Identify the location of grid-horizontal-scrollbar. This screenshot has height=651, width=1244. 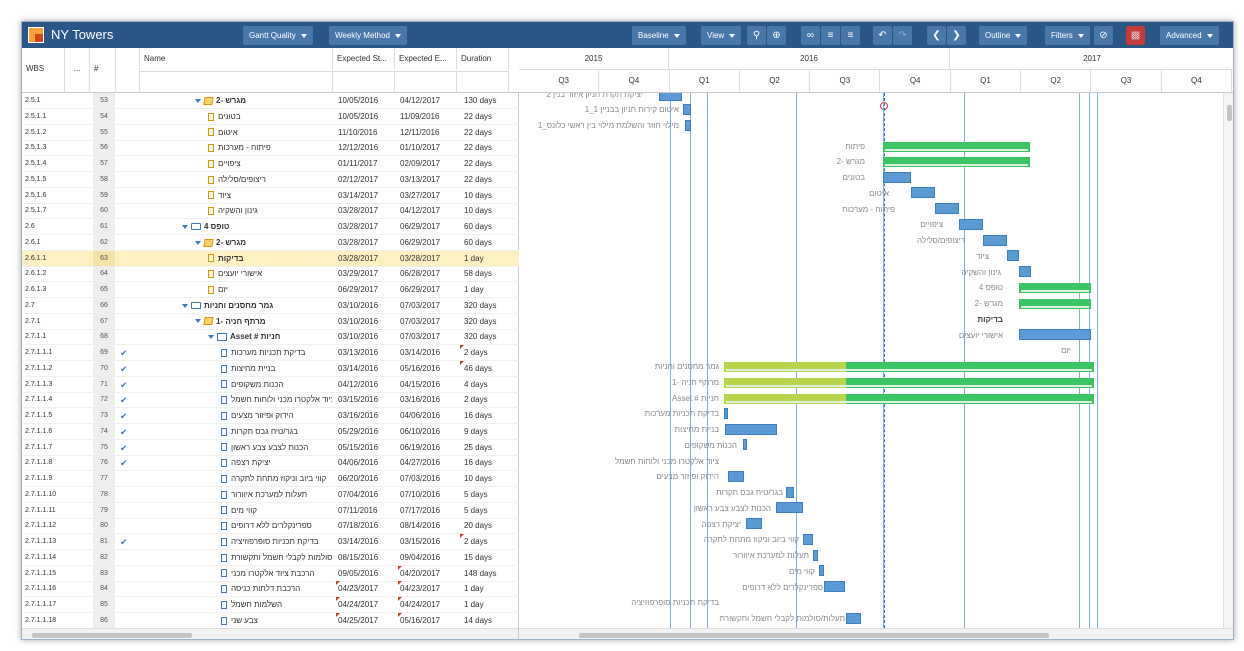
(270, 633).